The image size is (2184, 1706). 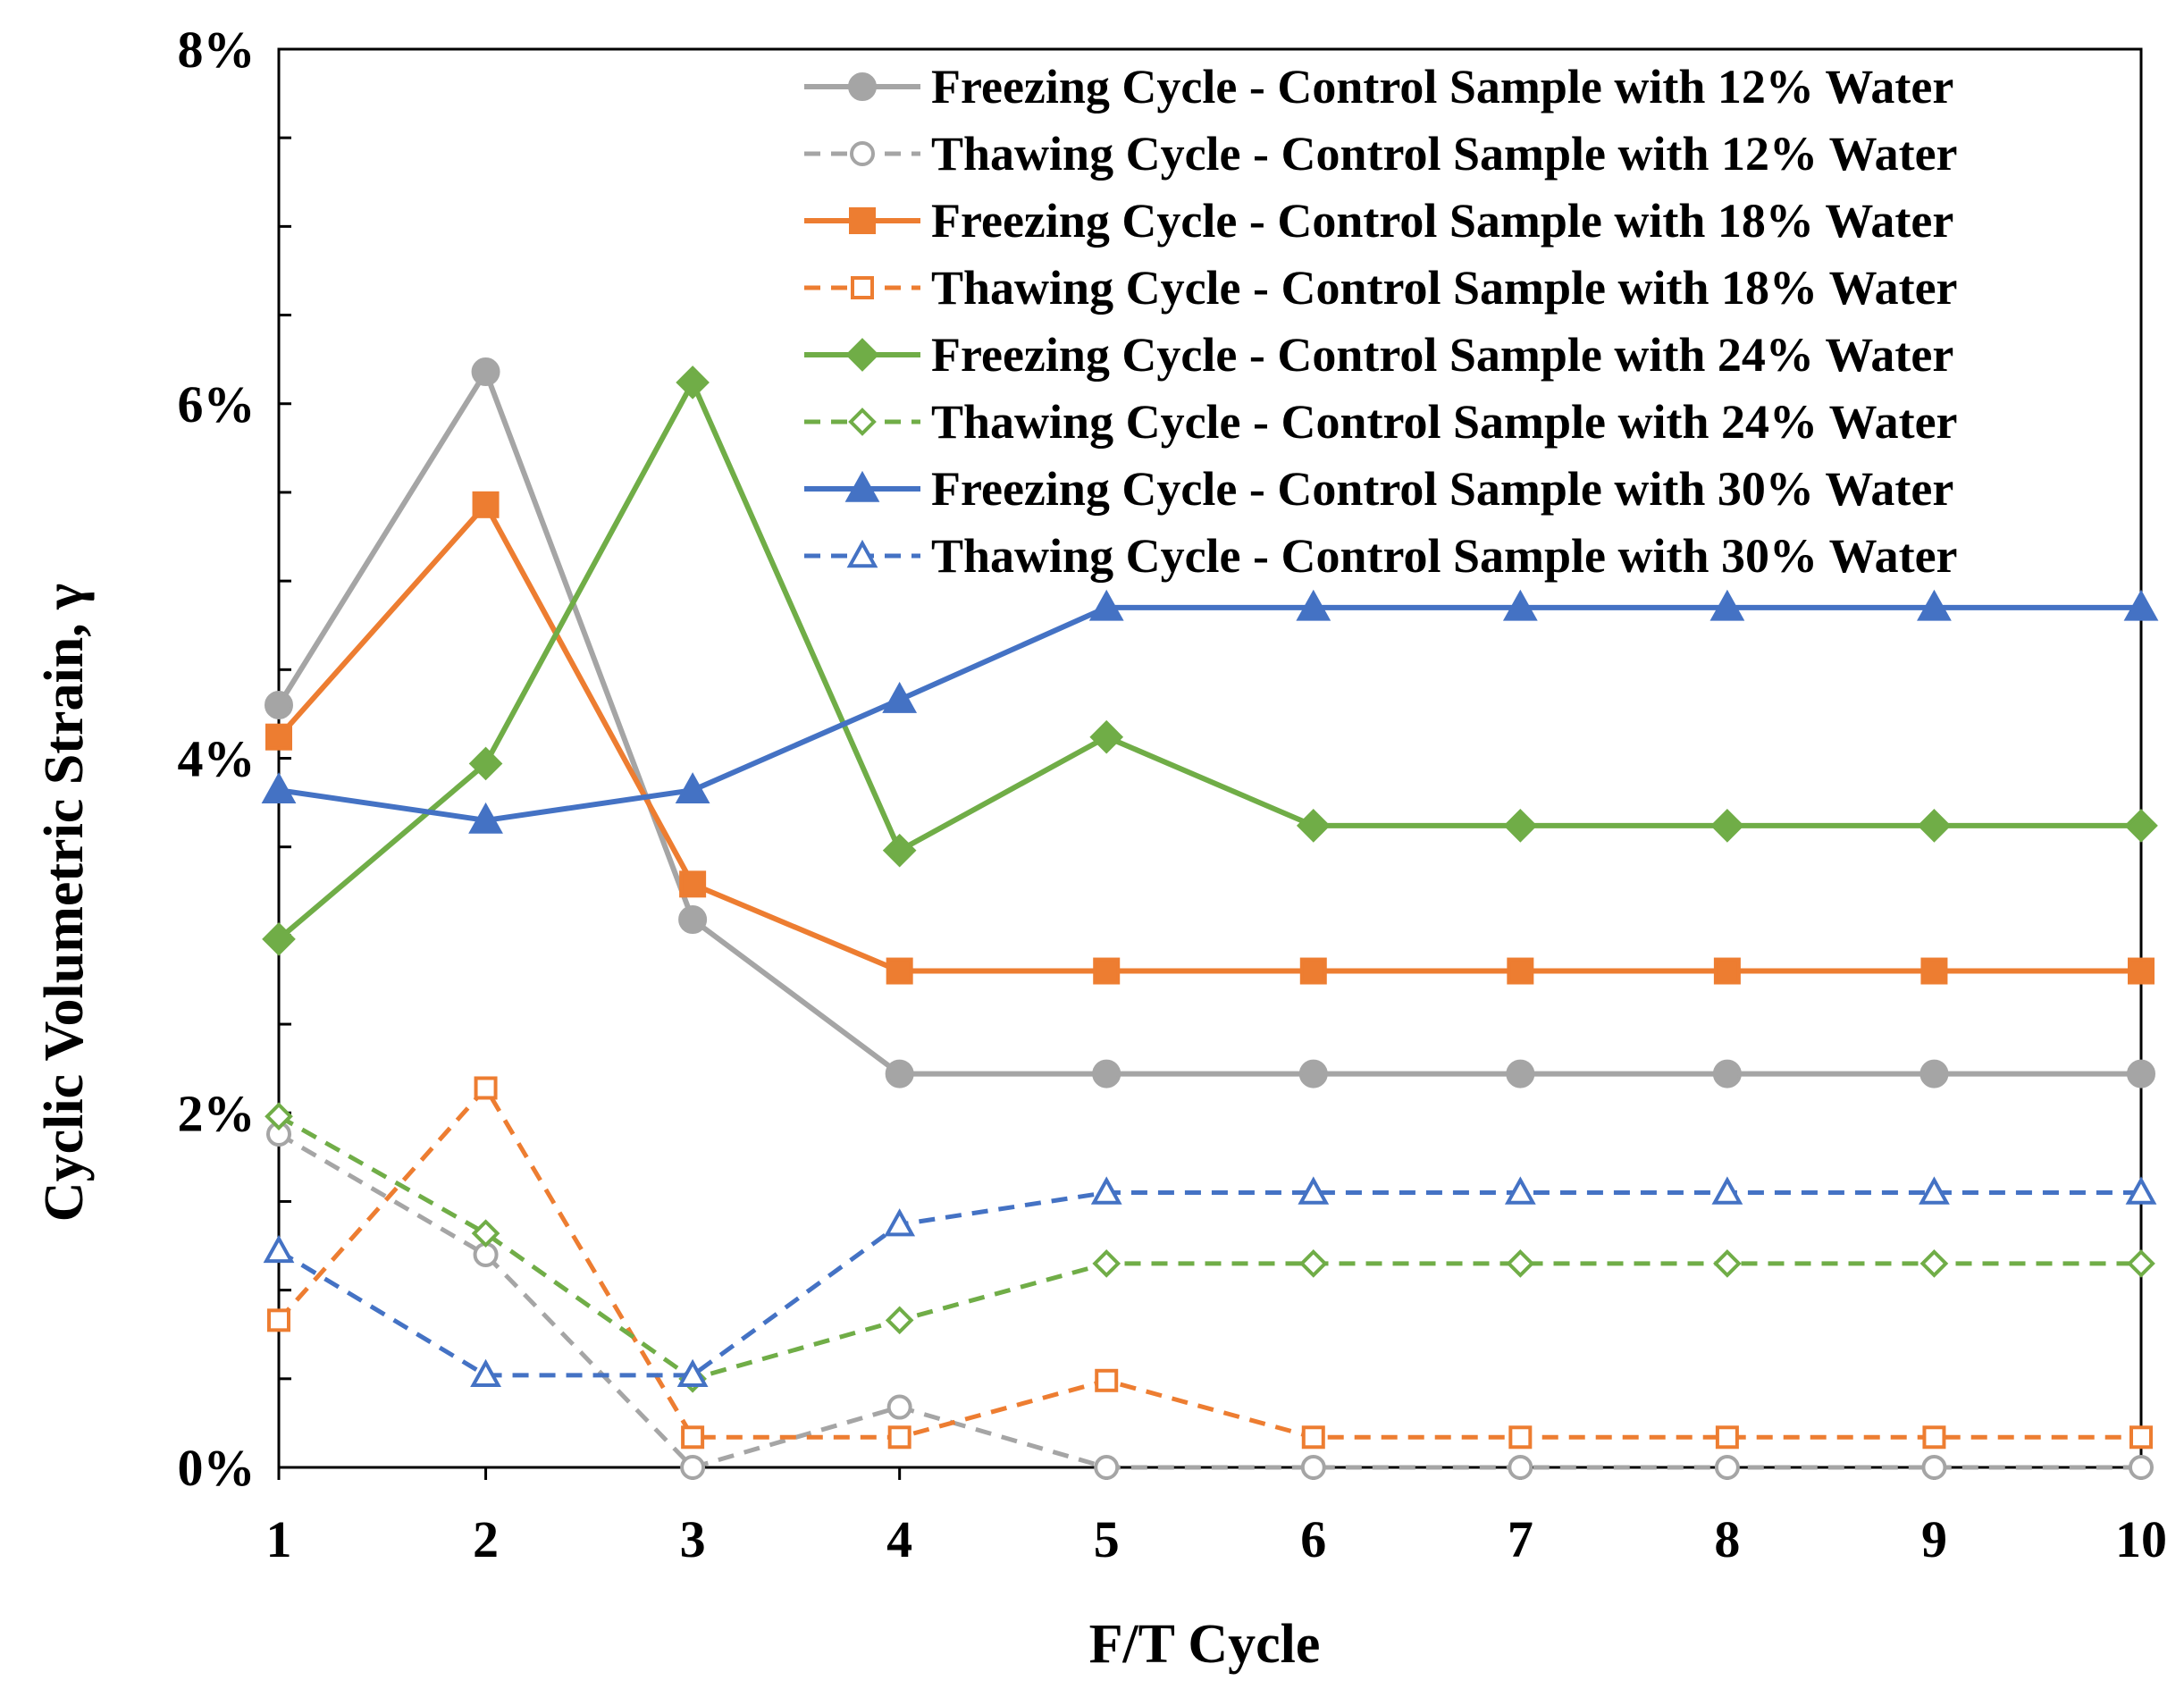 I want to click on x-tick-label: 8, so click(x=1727, y=1539).